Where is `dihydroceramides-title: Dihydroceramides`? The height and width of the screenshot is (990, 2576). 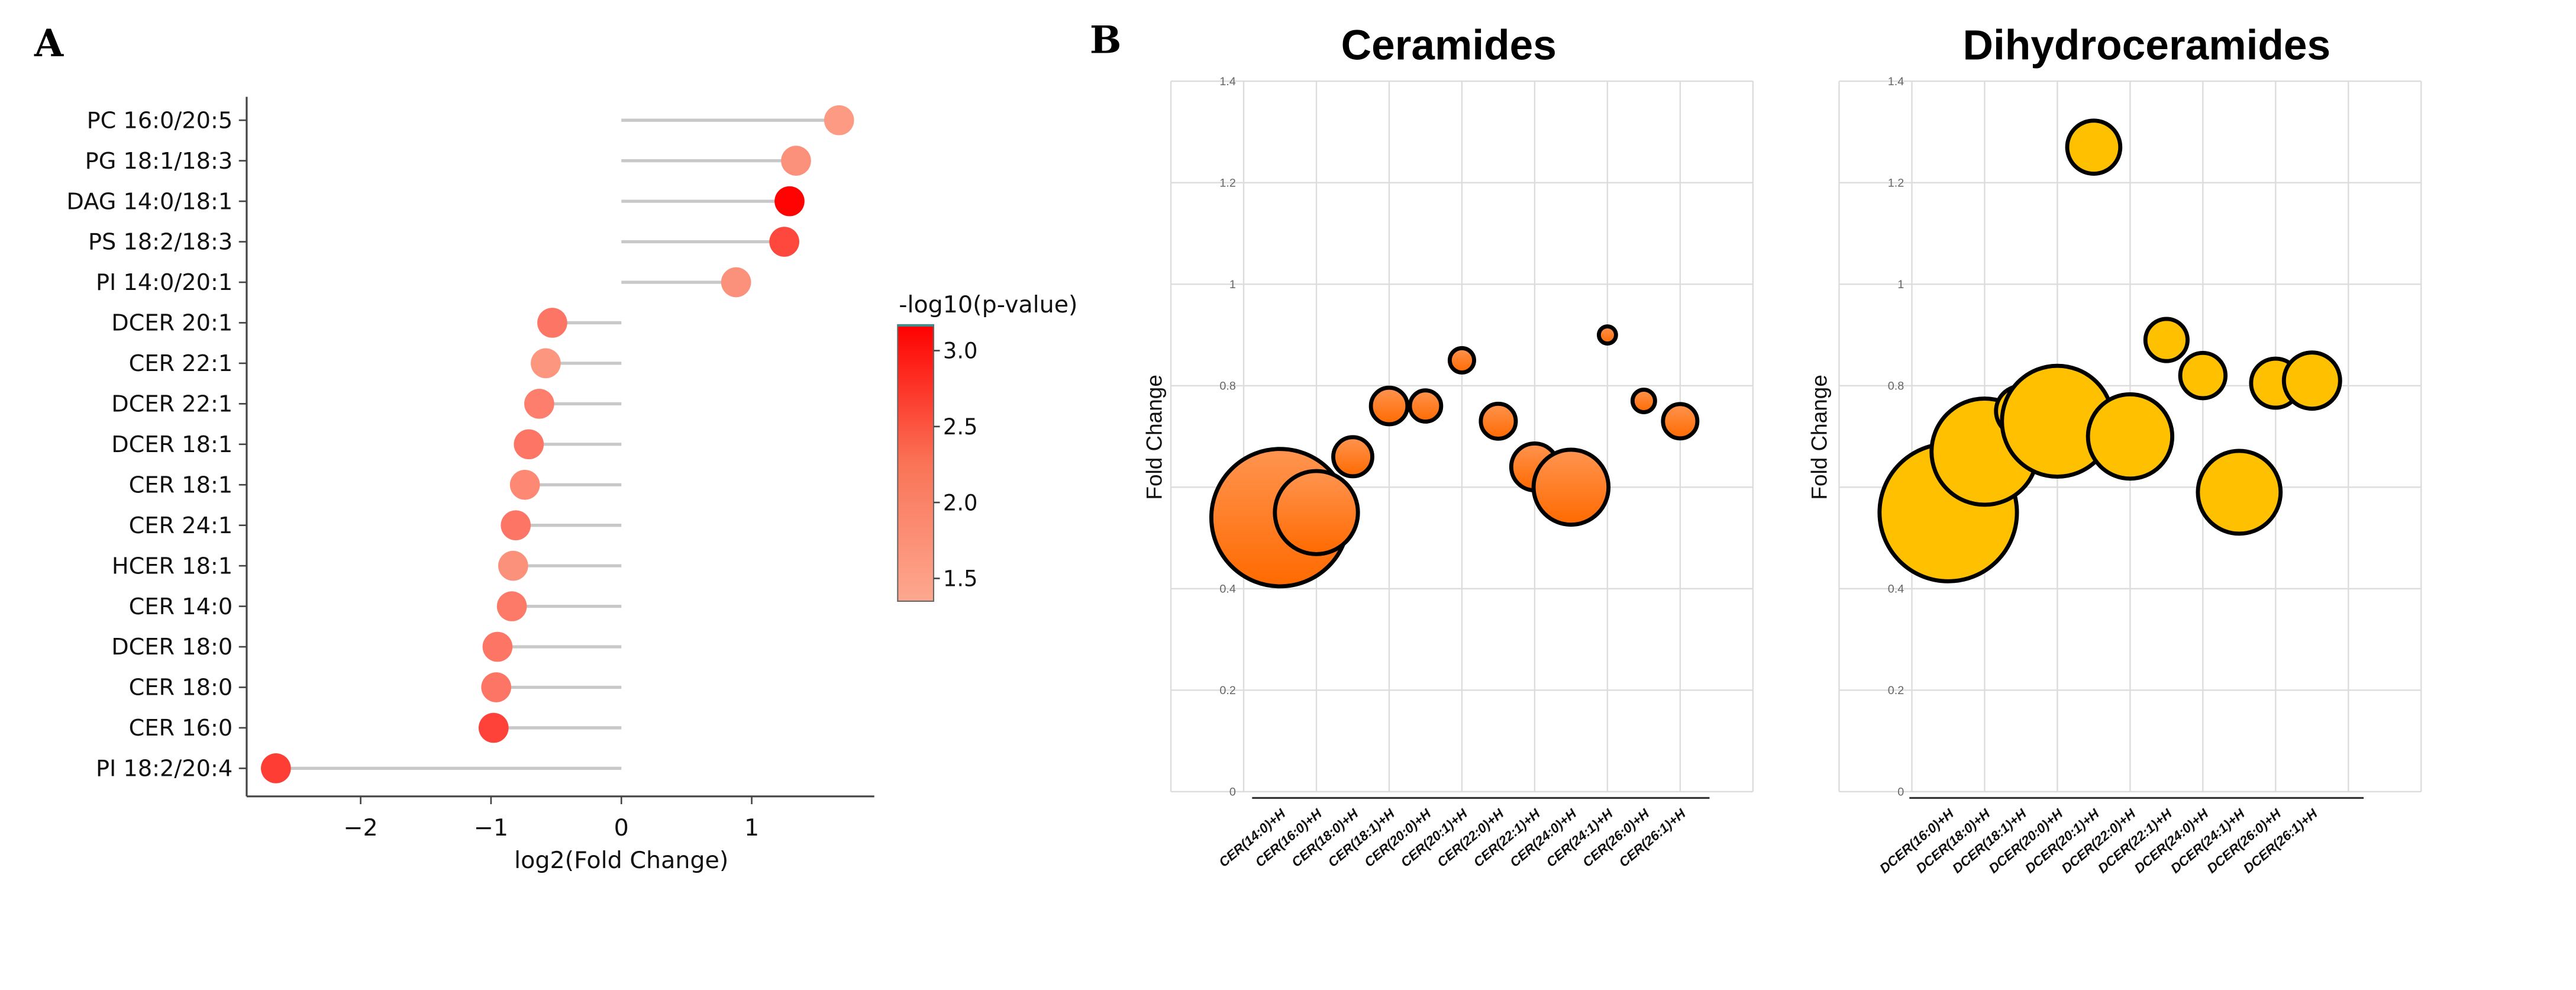 dihydroceramides-title: Dihydroceramides is located at coordinates (2147, 45).